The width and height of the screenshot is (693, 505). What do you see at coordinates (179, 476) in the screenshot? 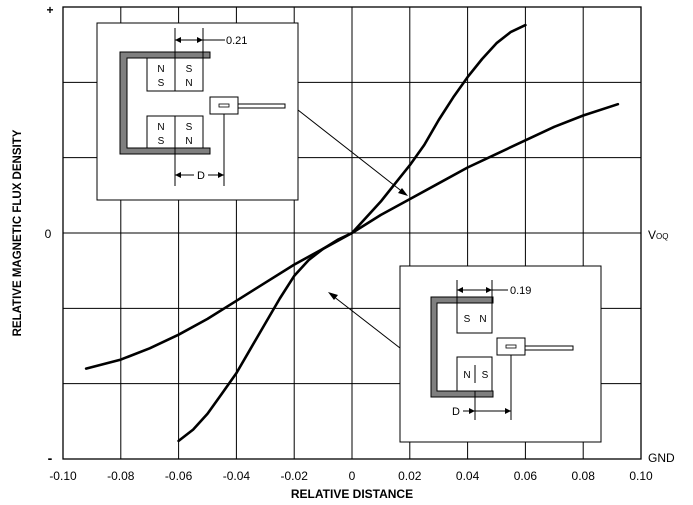
I see `x-tick-label: -0.06` at bounding box center [179, 476].